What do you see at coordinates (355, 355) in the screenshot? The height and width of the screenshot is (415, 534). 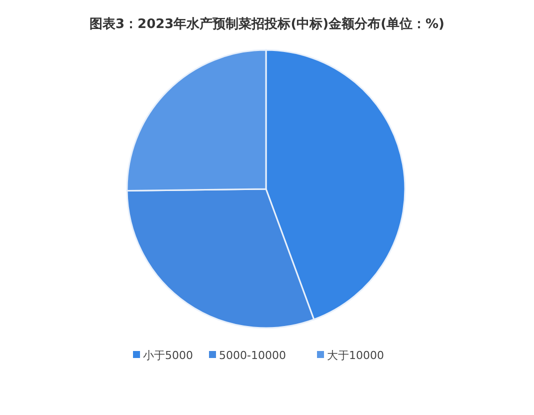 I see `legend-label: 大于10000` at bounding box center [355, 355].